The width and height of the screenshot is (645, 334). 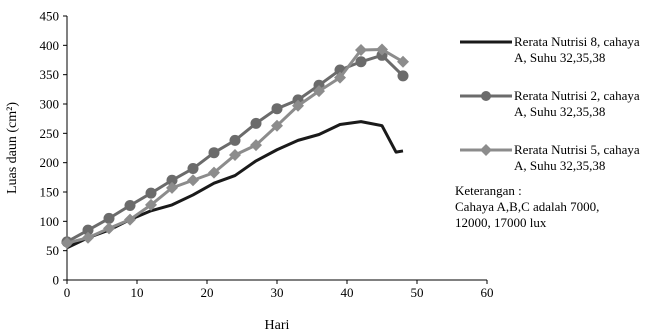 I want to click on x-tick-label: 0, so click(x=67, y=292).